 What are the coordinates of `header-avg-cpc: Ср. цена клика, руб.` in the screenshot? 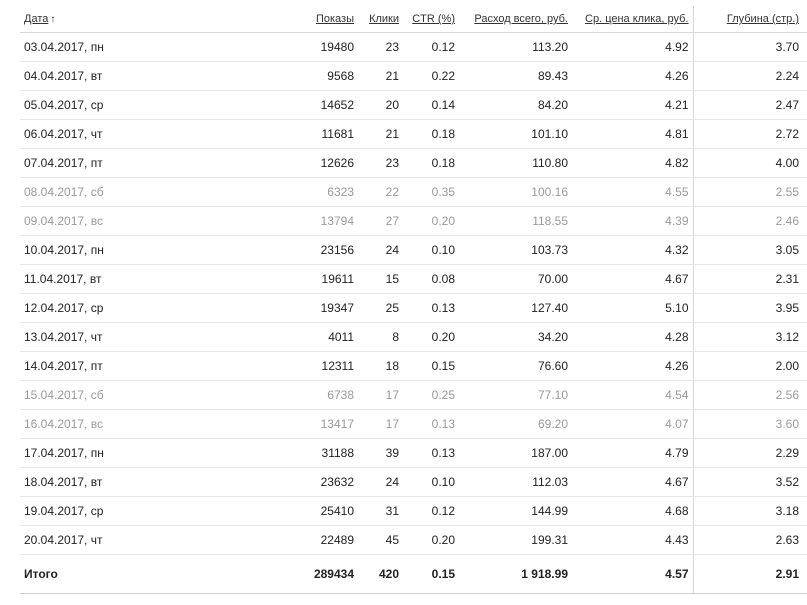 It's located at (632, 19).